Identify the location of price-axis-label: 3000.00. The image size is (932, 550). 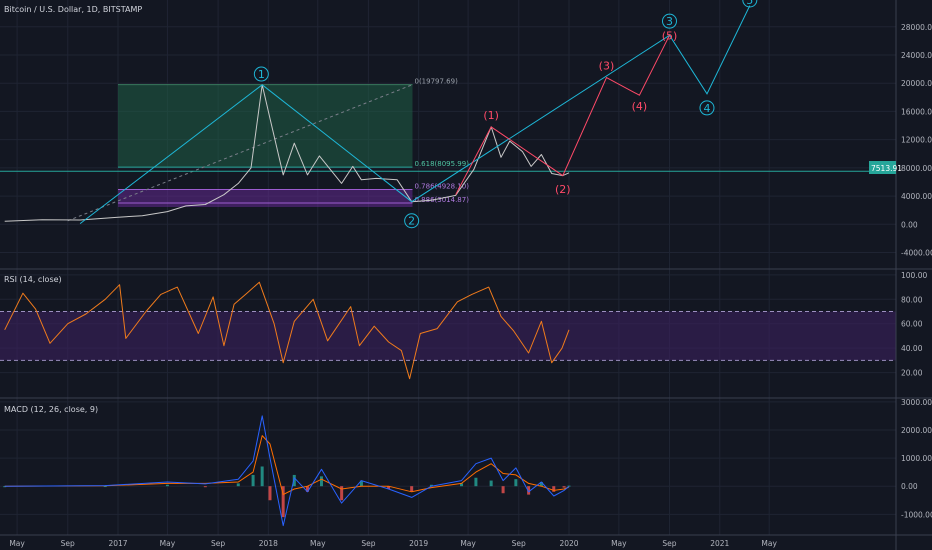
(916, 402).